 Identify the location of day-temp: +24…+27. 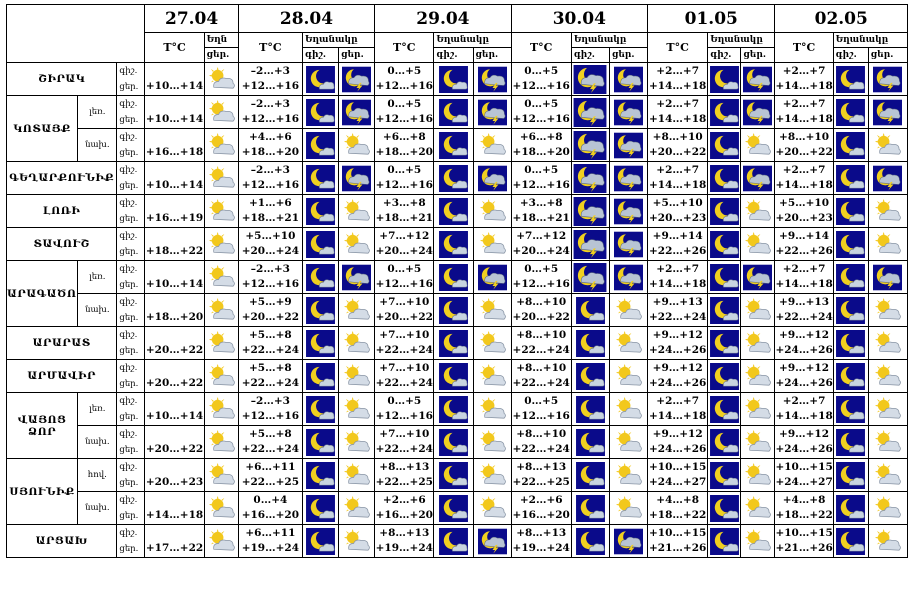
(804, 482).